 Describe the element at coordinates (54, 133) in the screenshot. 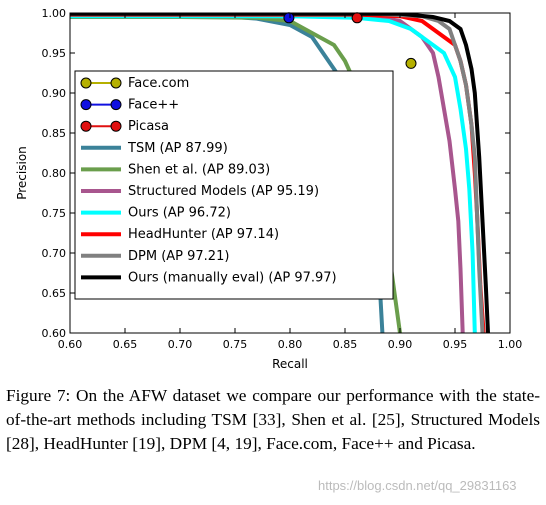

I see `y-tick-label: 0.85` at that location.